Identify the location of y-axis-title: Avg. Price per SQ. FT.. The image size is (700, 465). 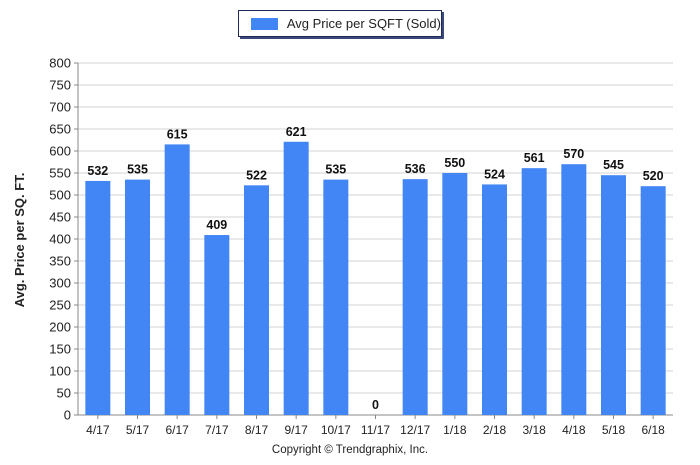
(19, 240).